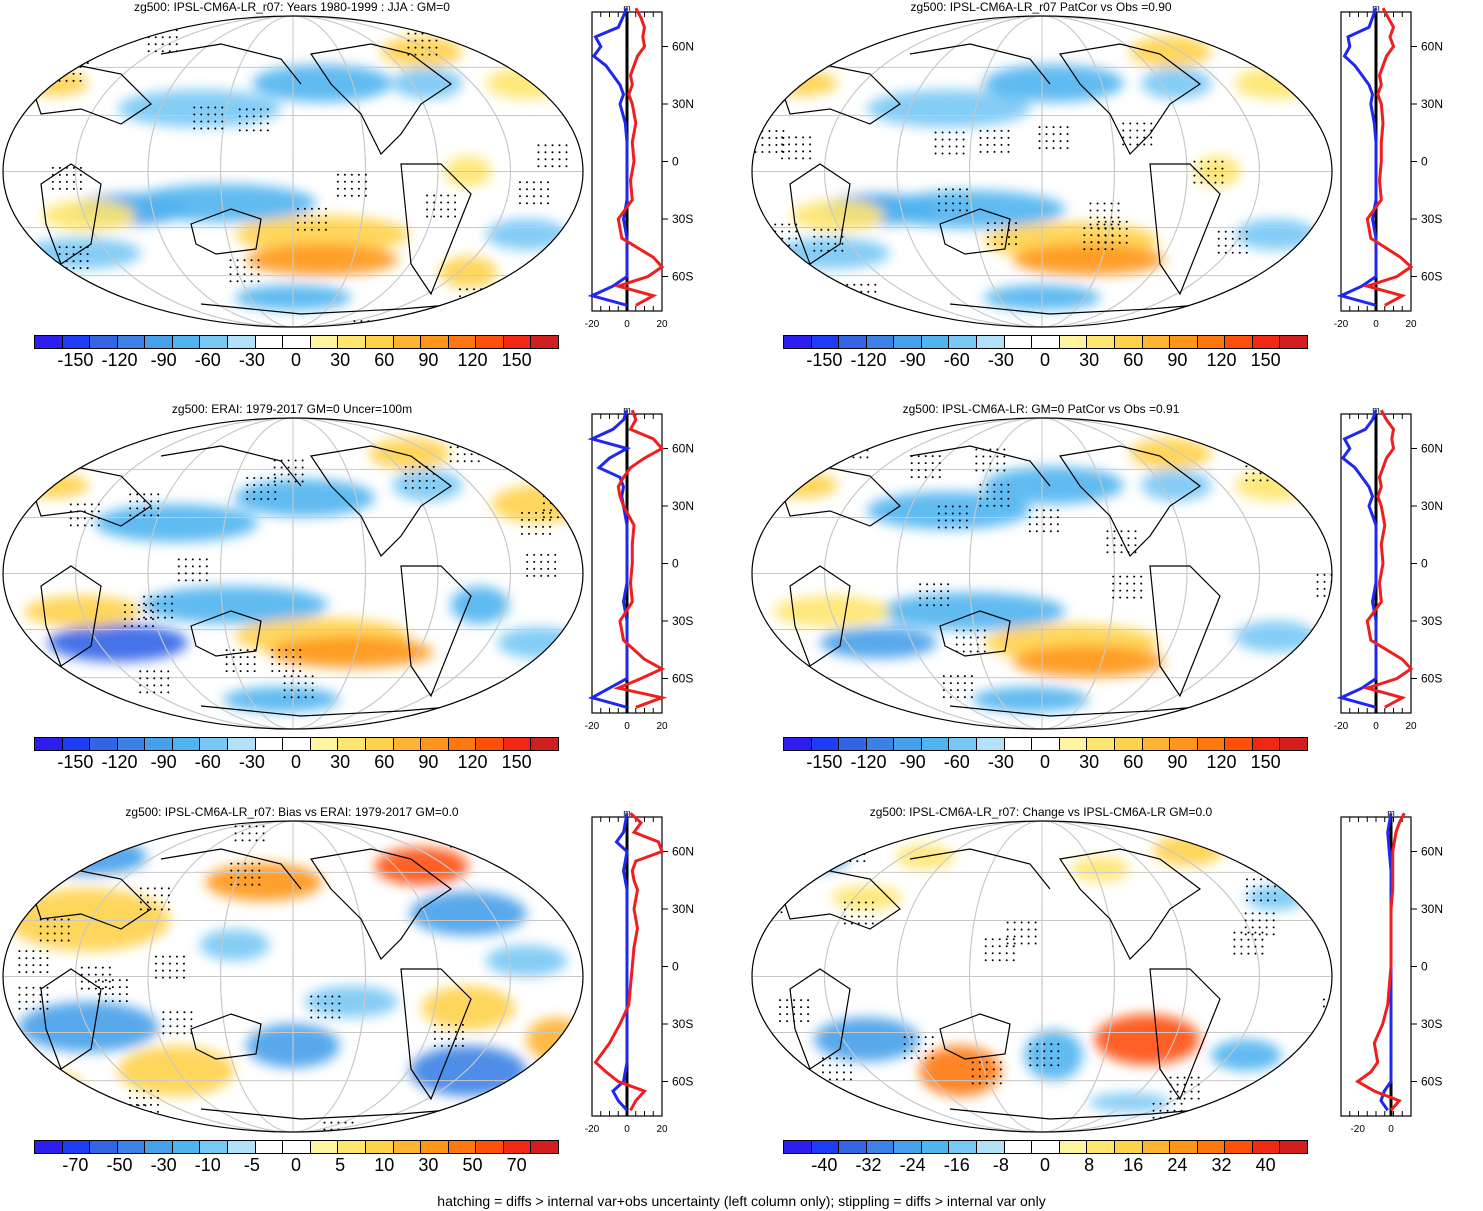  I want to click on colorbar-label: -10, so click(207, 1165).